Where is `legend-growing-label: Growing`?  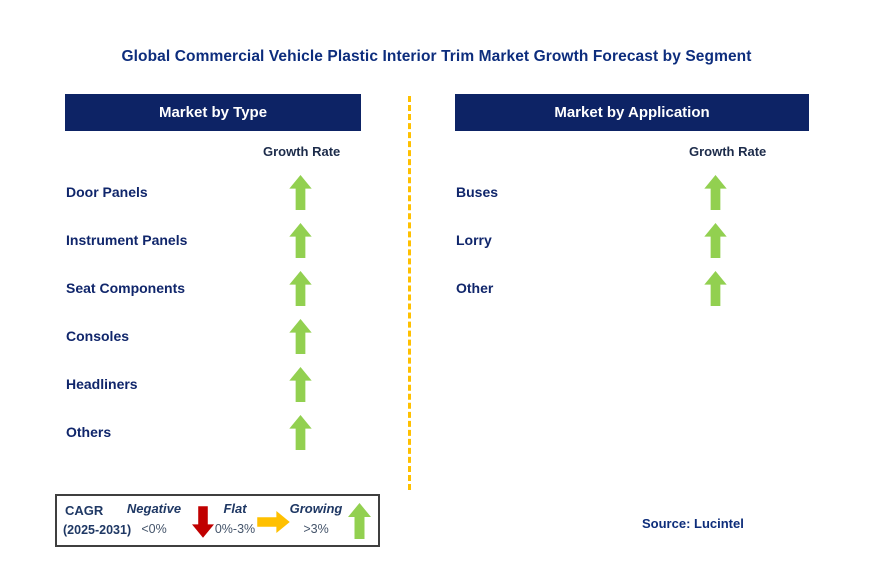 legend-growing-label: Growing is located at coordinates (316, 508).